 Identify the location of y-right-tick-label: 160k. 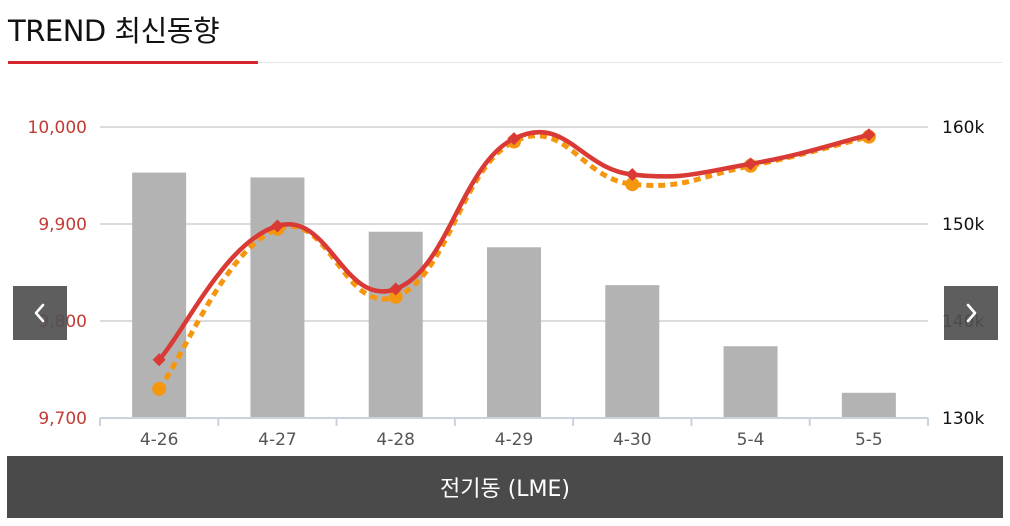
(963, 128).